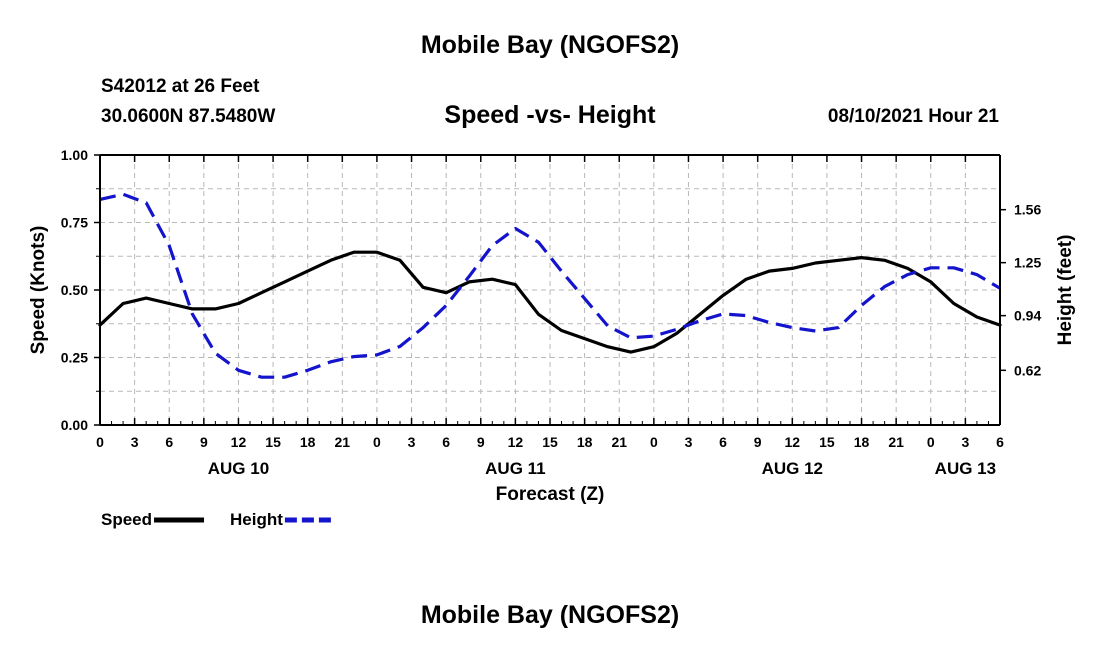 The width and height of the screenshot is (1100, 650). I want to click on y2-axis-title: Height (feet), so click(1065, 290).